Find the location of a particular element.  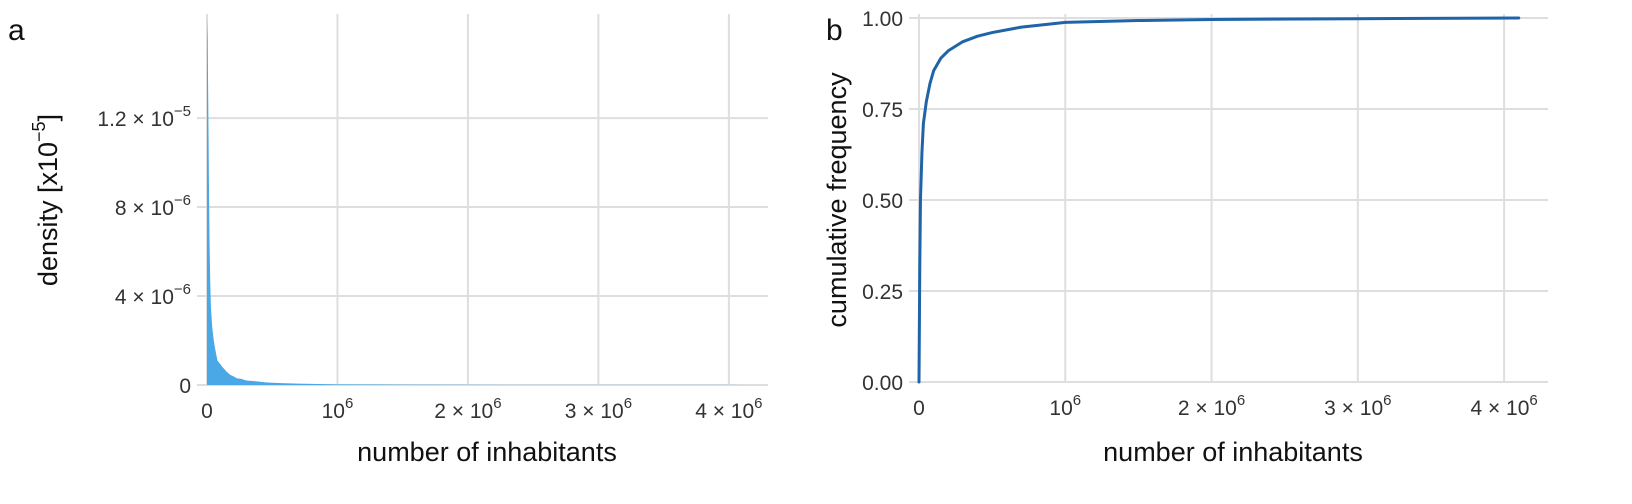

panel-a-x-tick-base: 10 is located at coordinates (333, 411).